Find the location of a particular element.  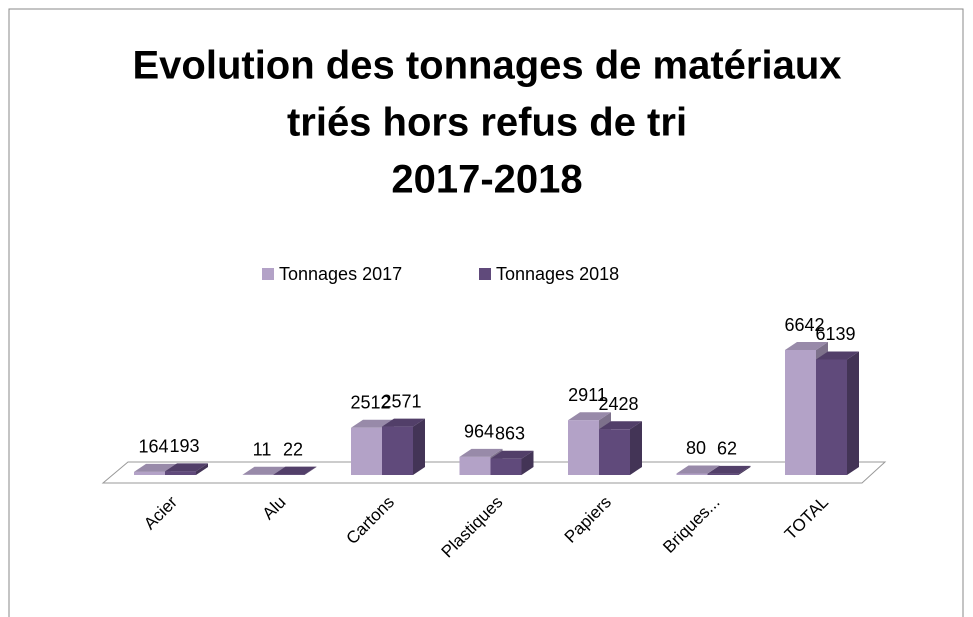

data-label: 863 is located at coordinates (510, 434).